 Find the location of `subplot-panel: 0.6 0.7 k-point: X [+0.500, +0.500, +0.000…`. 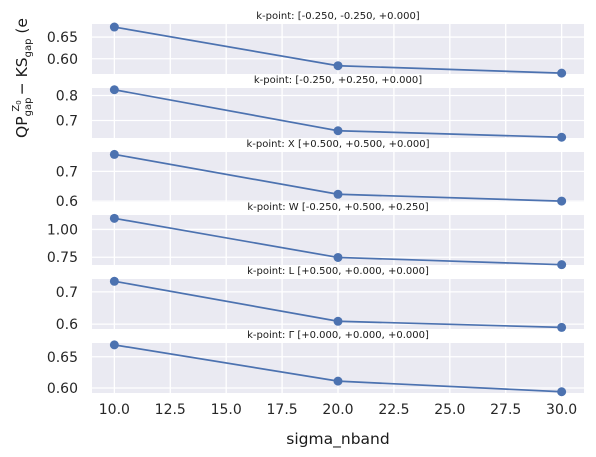

subplot-panel: 0.6 0.7 k-point: X [+0.500, +0.500, +0.000… is located at coordinates (320, 174).